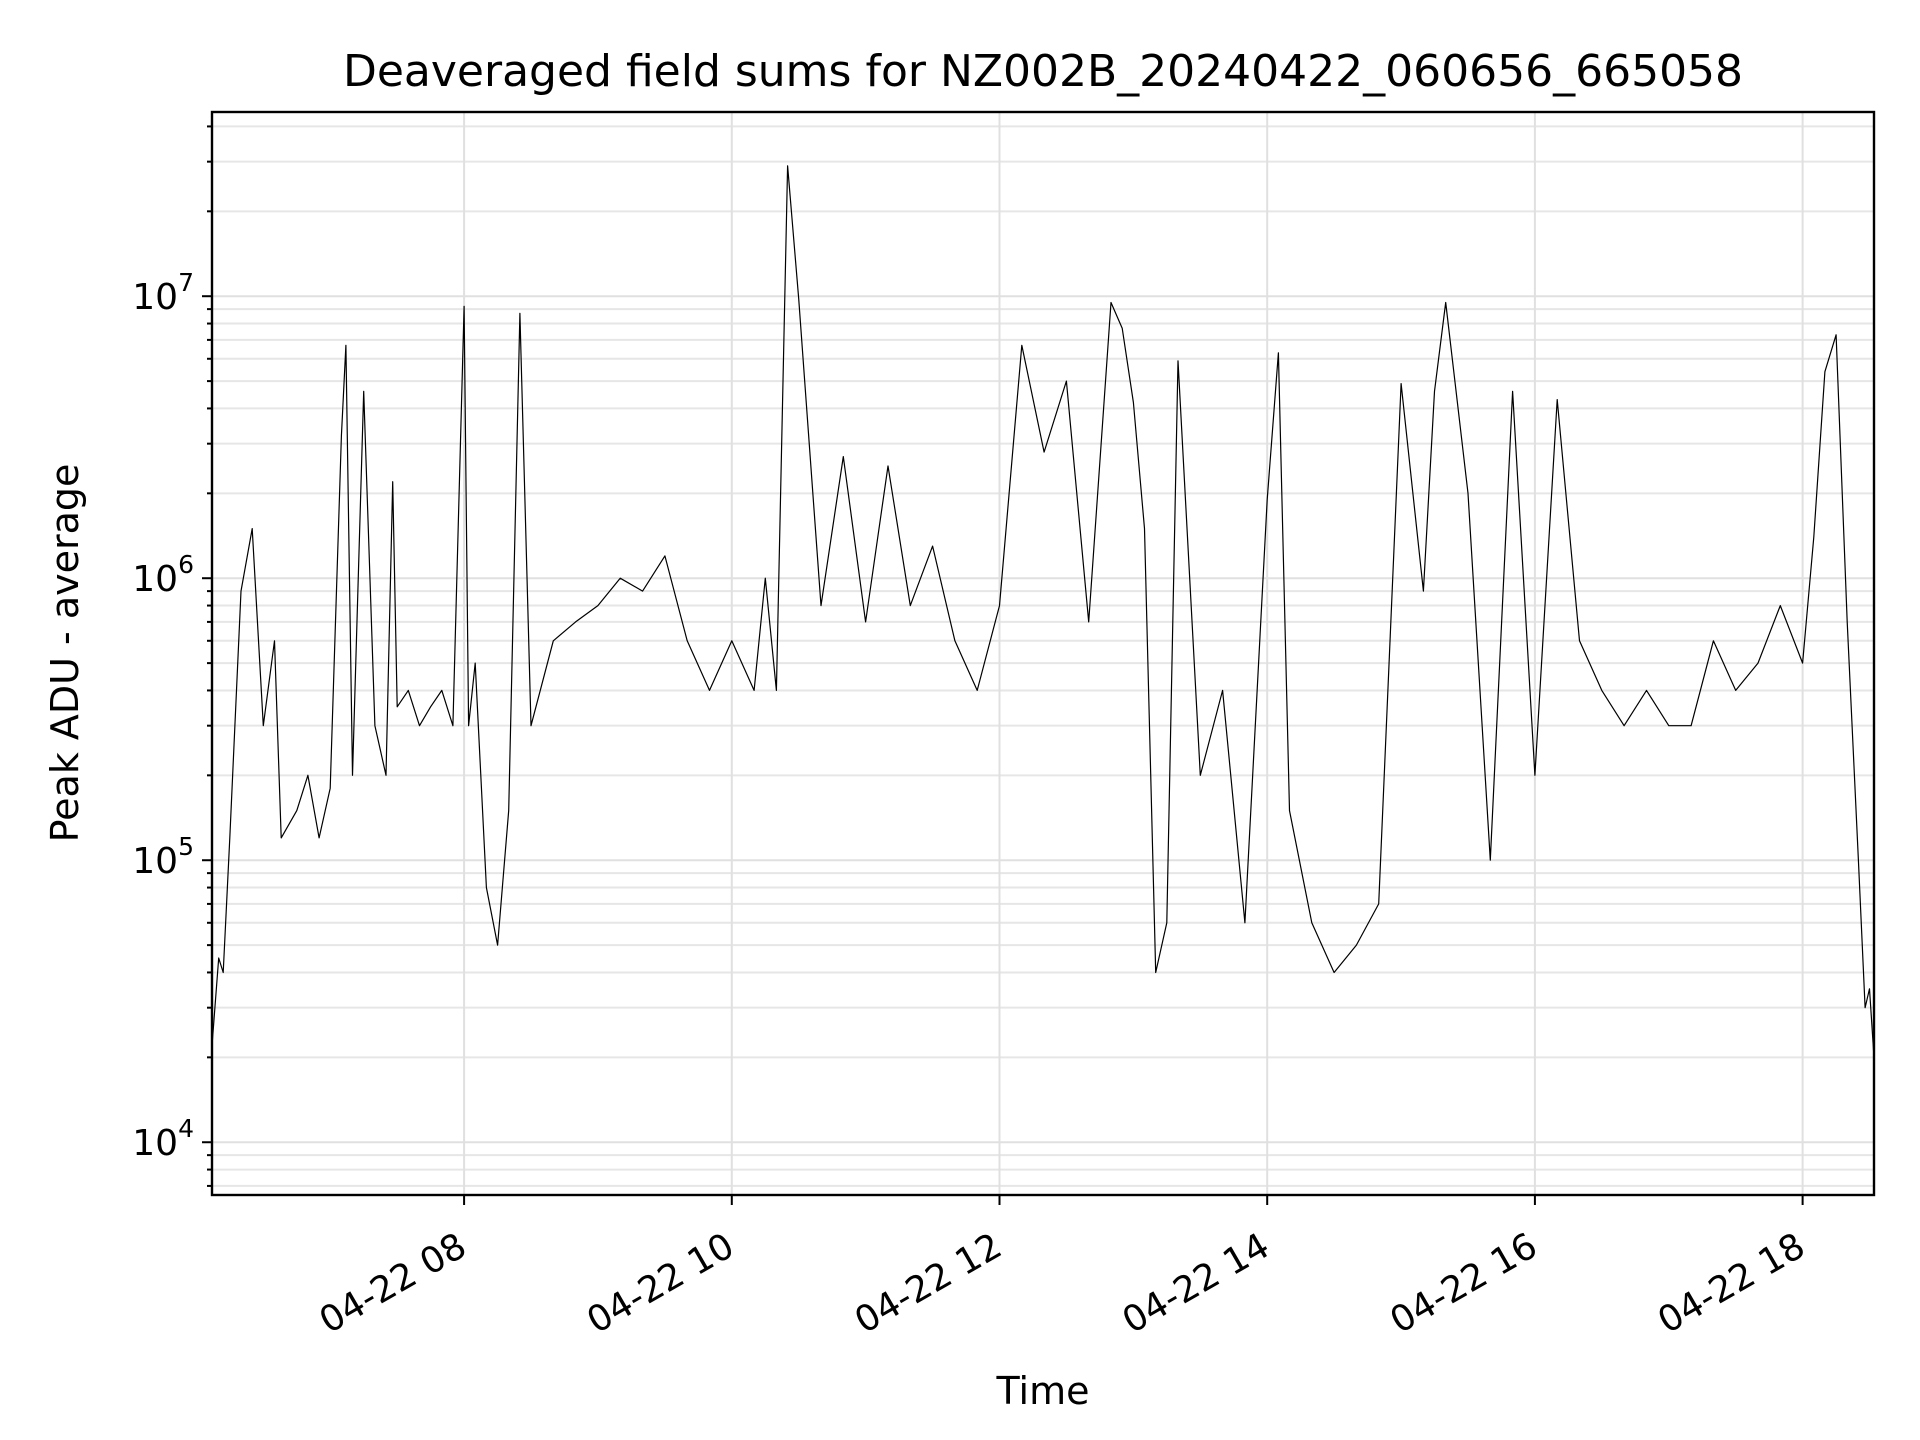 The width and height of the screenshot is (1920, 1440). Describe the element at coordinates (1464, 1283) in the screenshot. I see `x-tick-label: 04-22 16` at that location.